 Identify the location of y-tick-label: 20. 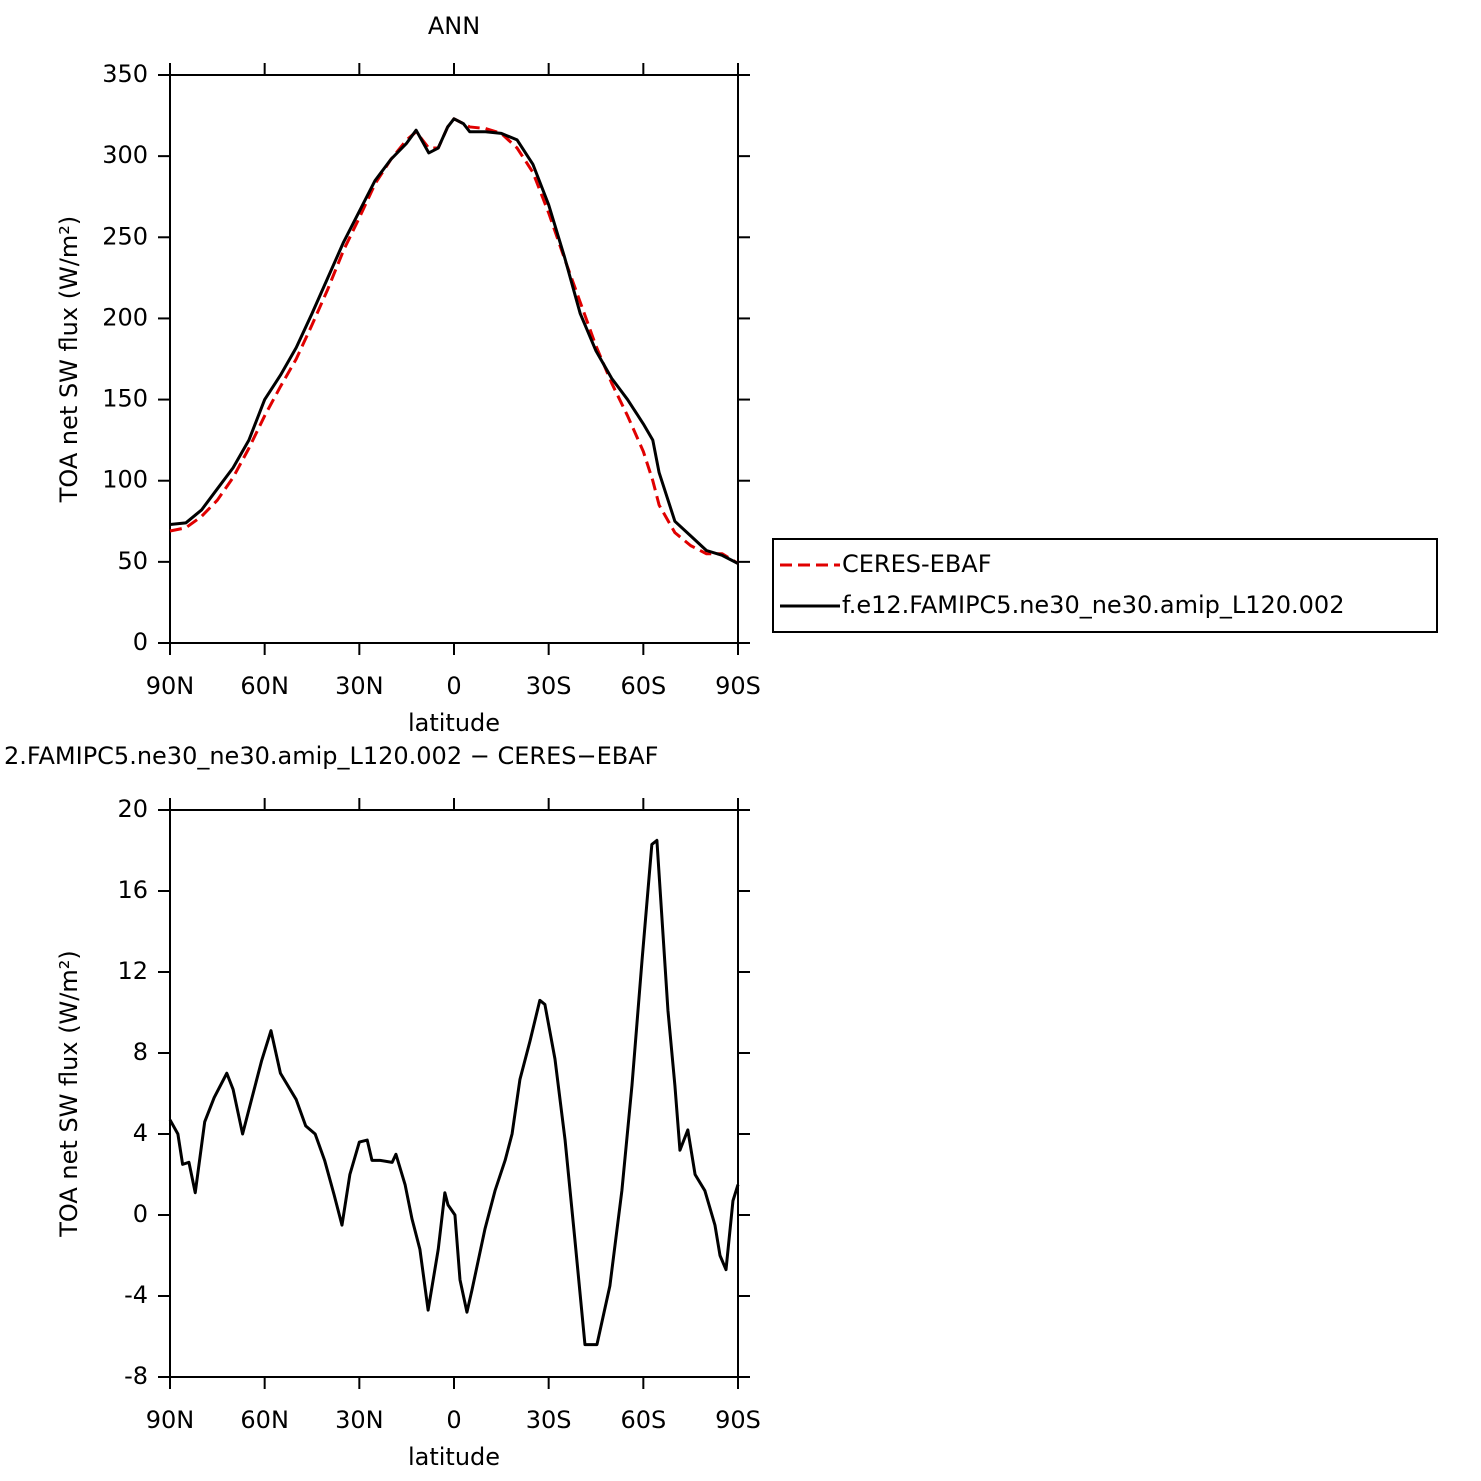
(132, 809).